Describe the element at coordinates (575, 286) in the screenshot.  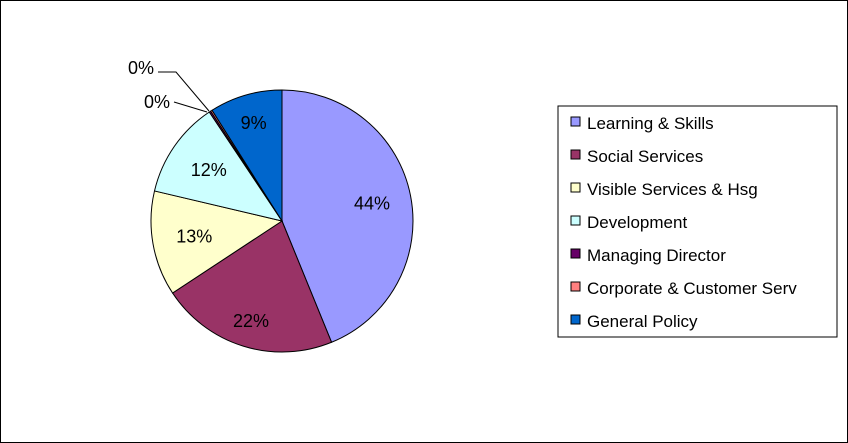
I see `legend-swatch-corporate-and-customer-serv` at that location.